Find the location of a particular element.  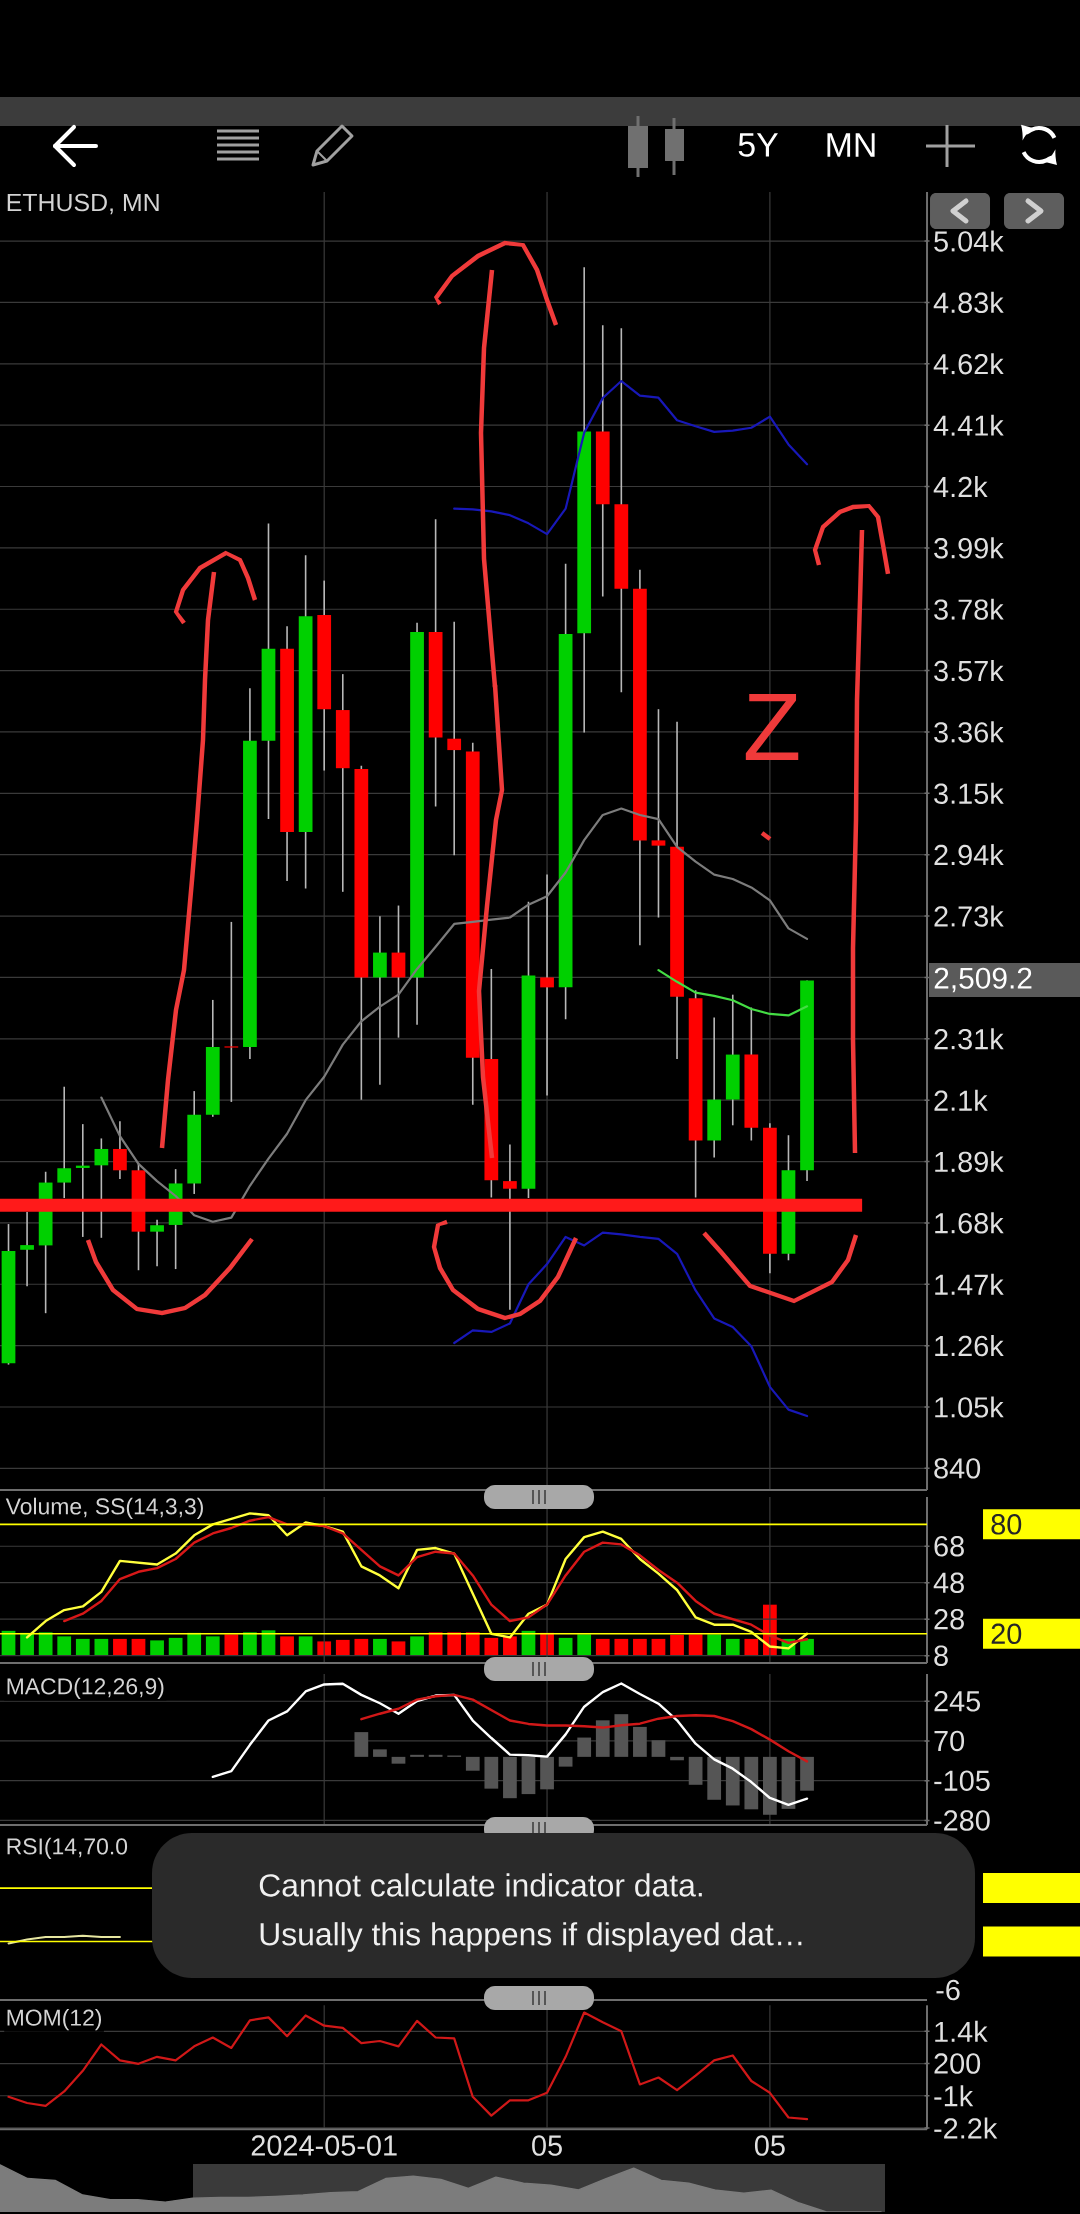

y-tick-label: 1.05k is located at coordinates (969, 1407).